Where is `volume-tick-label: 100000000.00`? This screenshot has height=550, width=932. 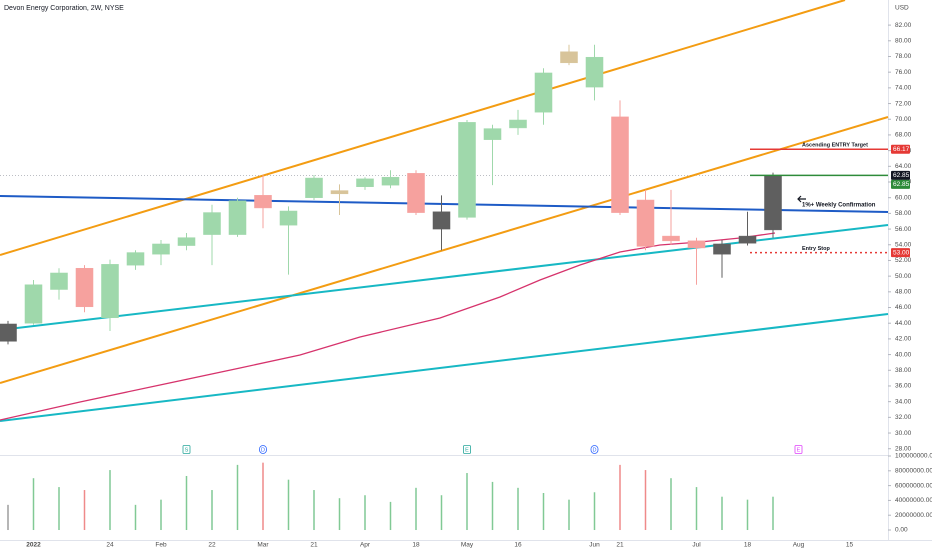 volume-tick-label: 100000000.00 is located at coordinates (913, 456).